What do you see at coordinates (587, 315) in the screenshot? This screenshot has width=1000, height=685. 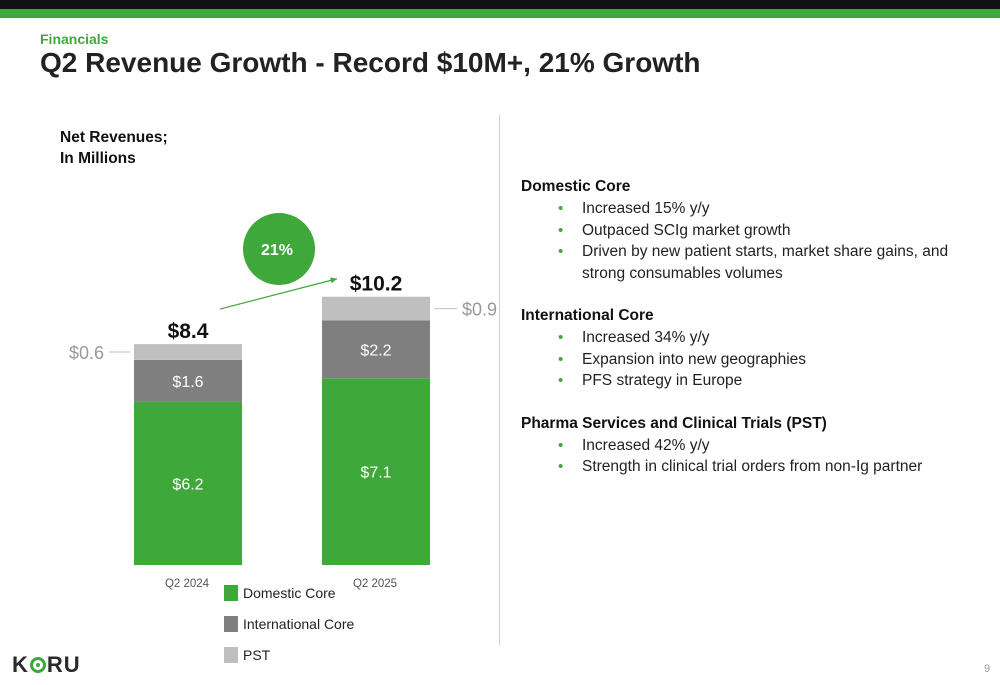 I see `bullet-group-title: International Core` at bounding box center [587, 315].